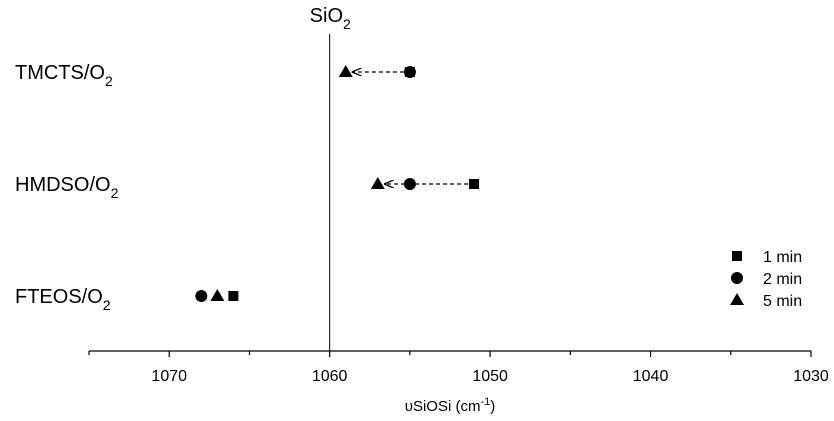  What do you see at coordinates (651, 376) in the screenshot?
I see `x-tick-label: 1040` at bounding box center [651, 376].